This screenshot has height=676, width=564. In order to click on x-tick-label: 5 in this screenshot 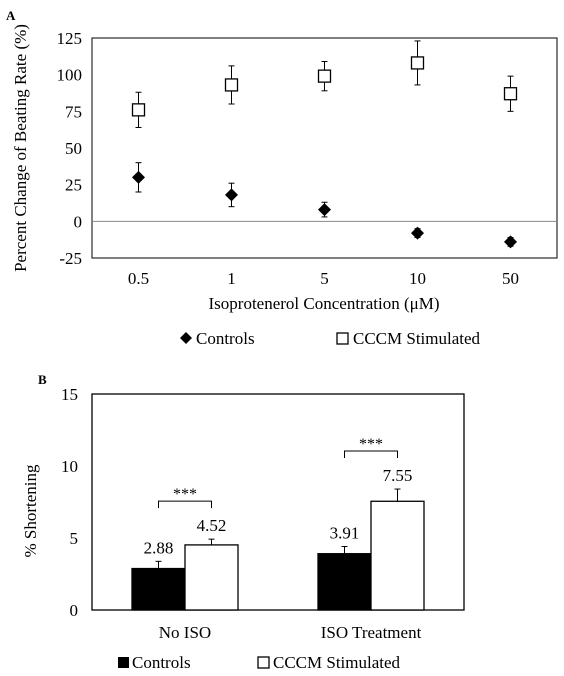, I will do `click(324, 278)`.